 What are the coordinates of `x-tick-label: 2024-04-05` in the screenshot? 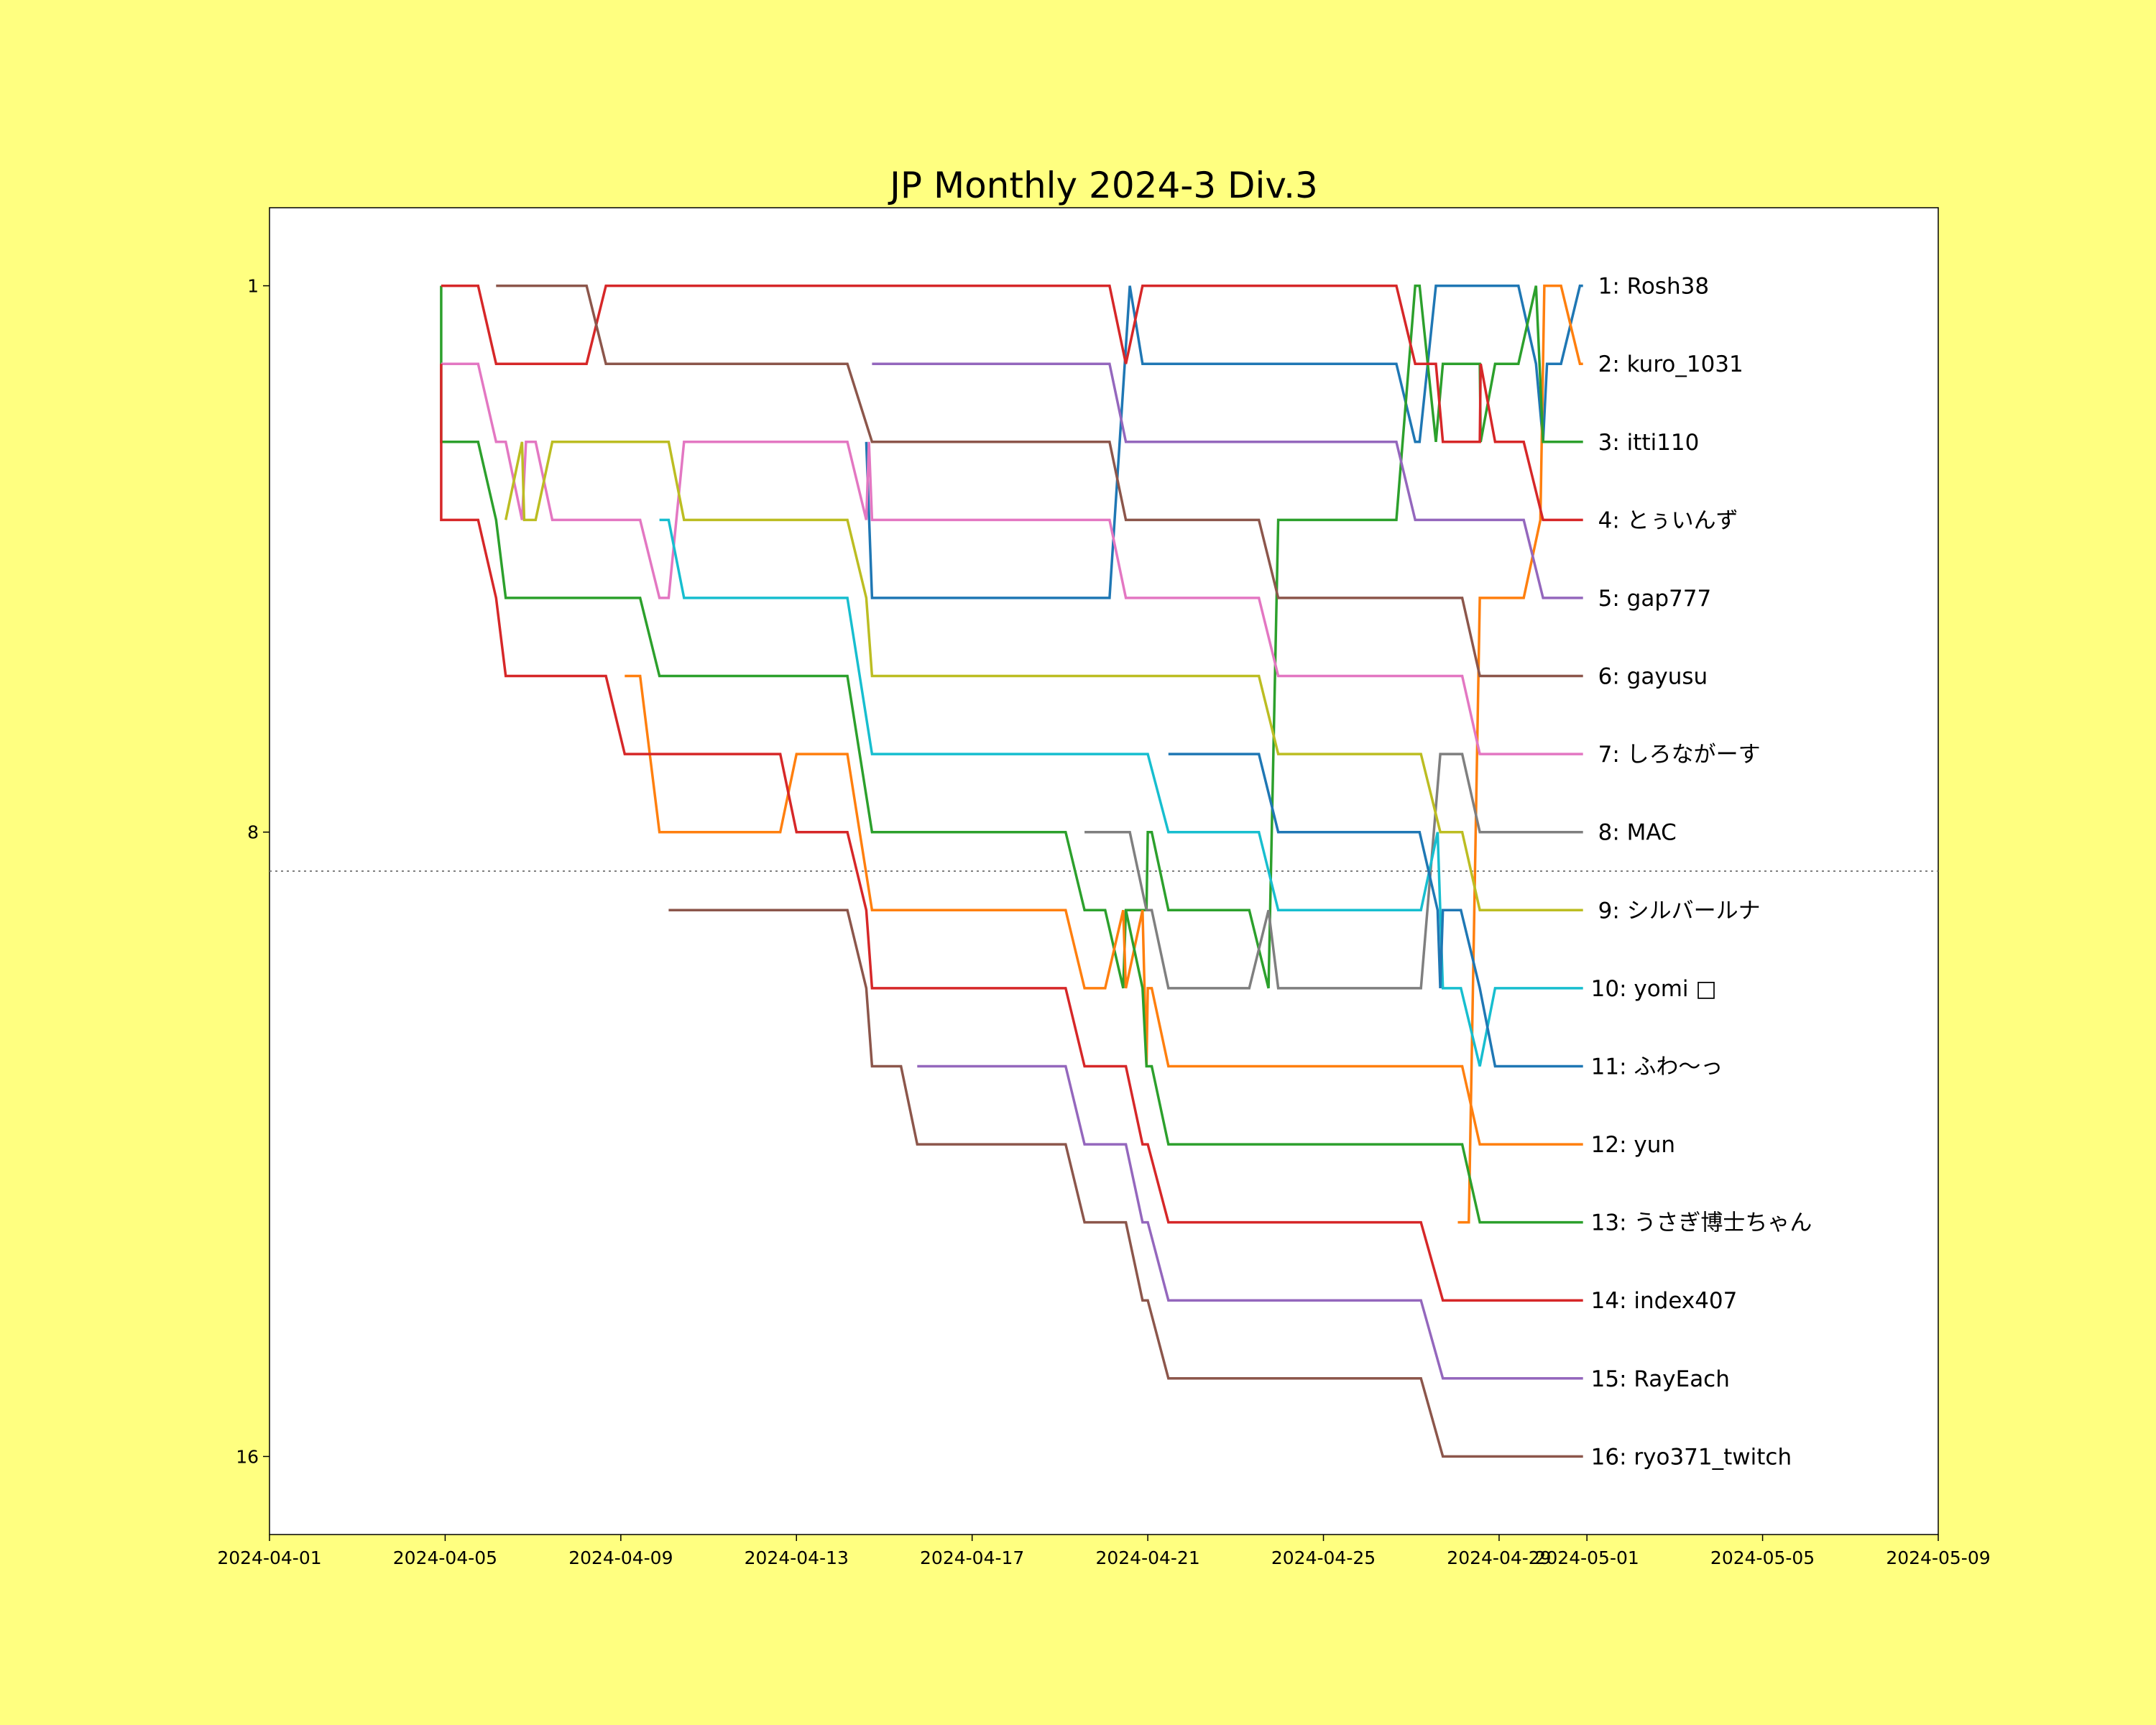 It's located at (445, 1557).